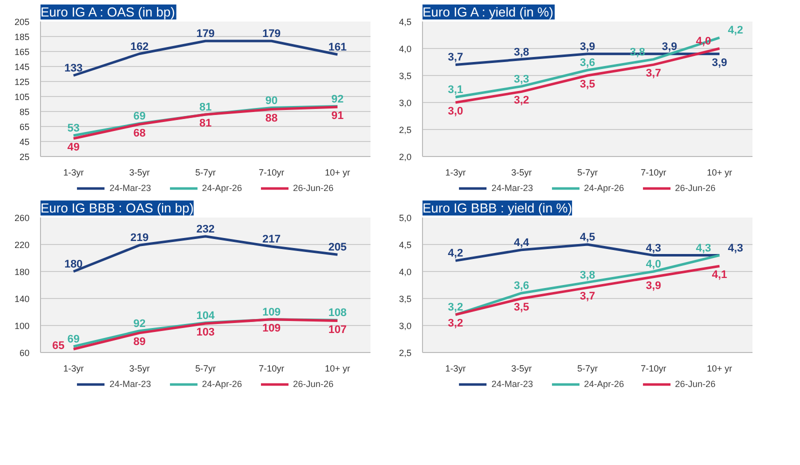 This screenshot has width=800, height=465. What do you see at coordinates (271, 240) in the screenshot?
I see `data-label: 217` at bounding box center [271, 240].